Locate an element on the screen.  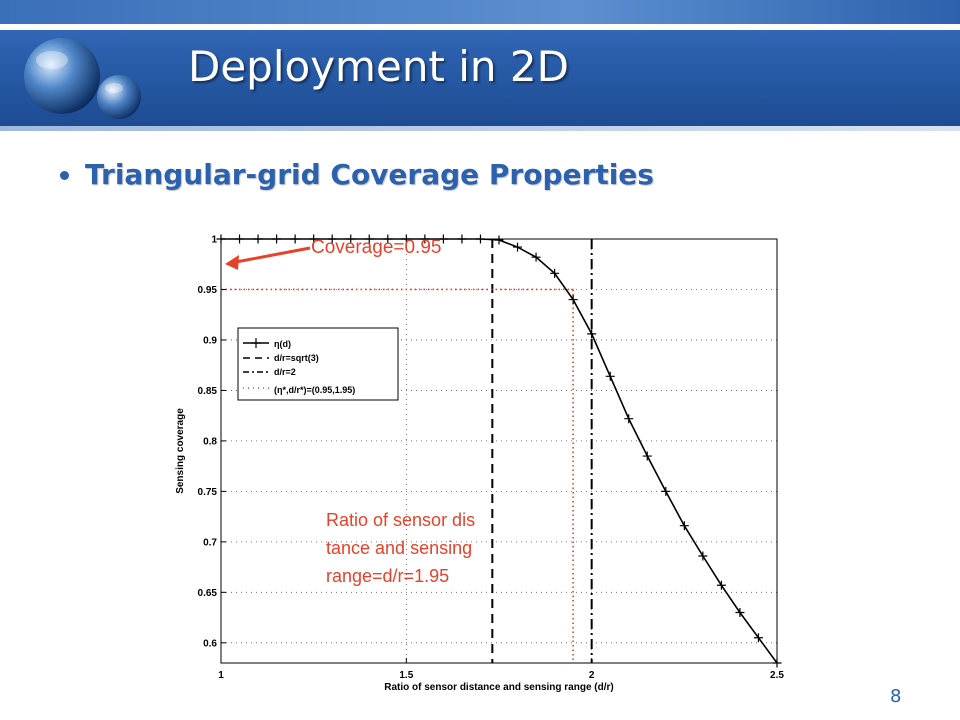
globe-logo-icon is located at coordinates (82, 78).